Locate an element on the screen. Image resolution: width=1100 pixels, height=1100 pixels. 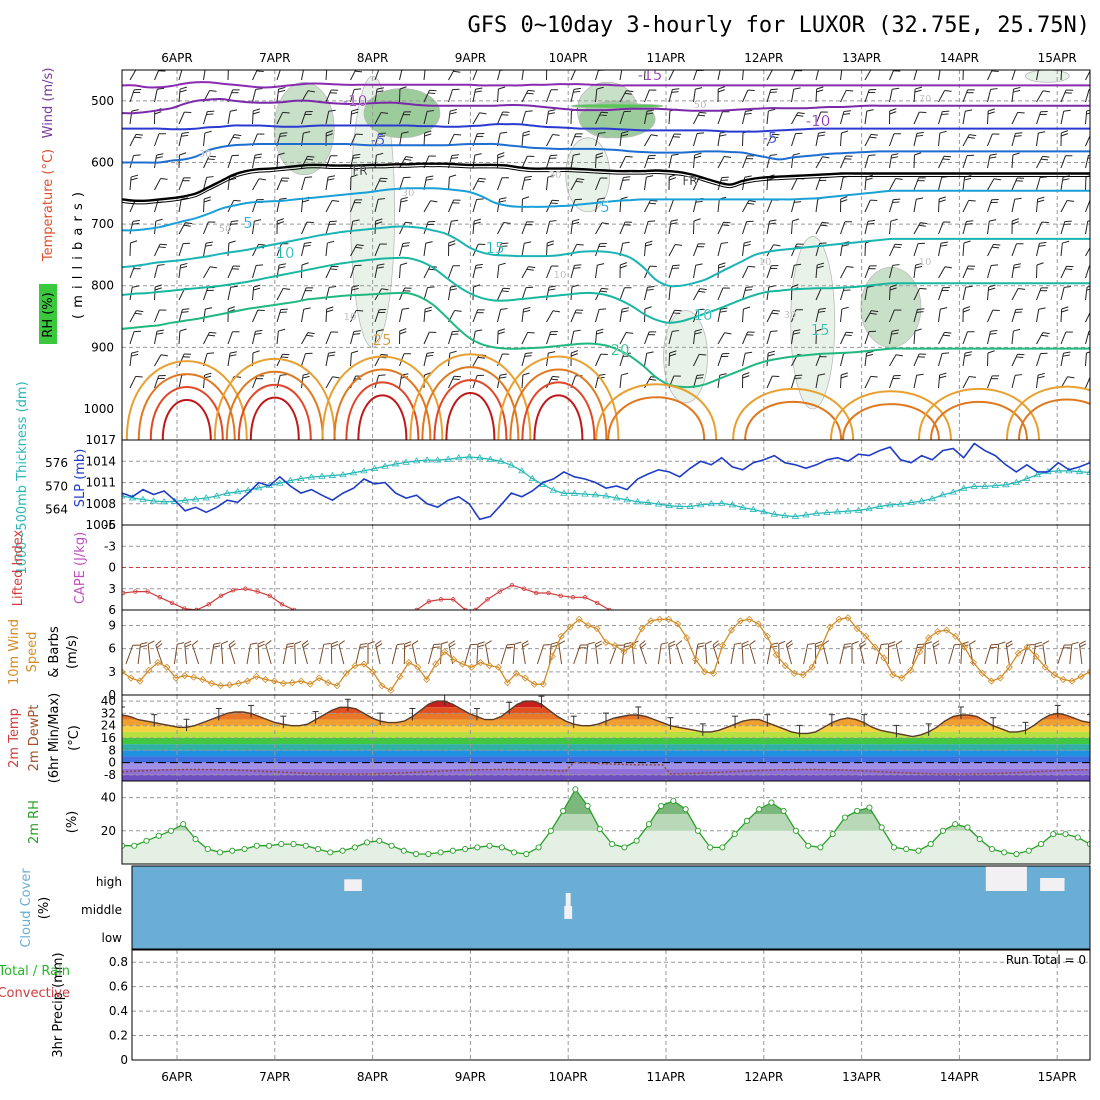
contour-label: 25 is located at coordinates (381, 340).